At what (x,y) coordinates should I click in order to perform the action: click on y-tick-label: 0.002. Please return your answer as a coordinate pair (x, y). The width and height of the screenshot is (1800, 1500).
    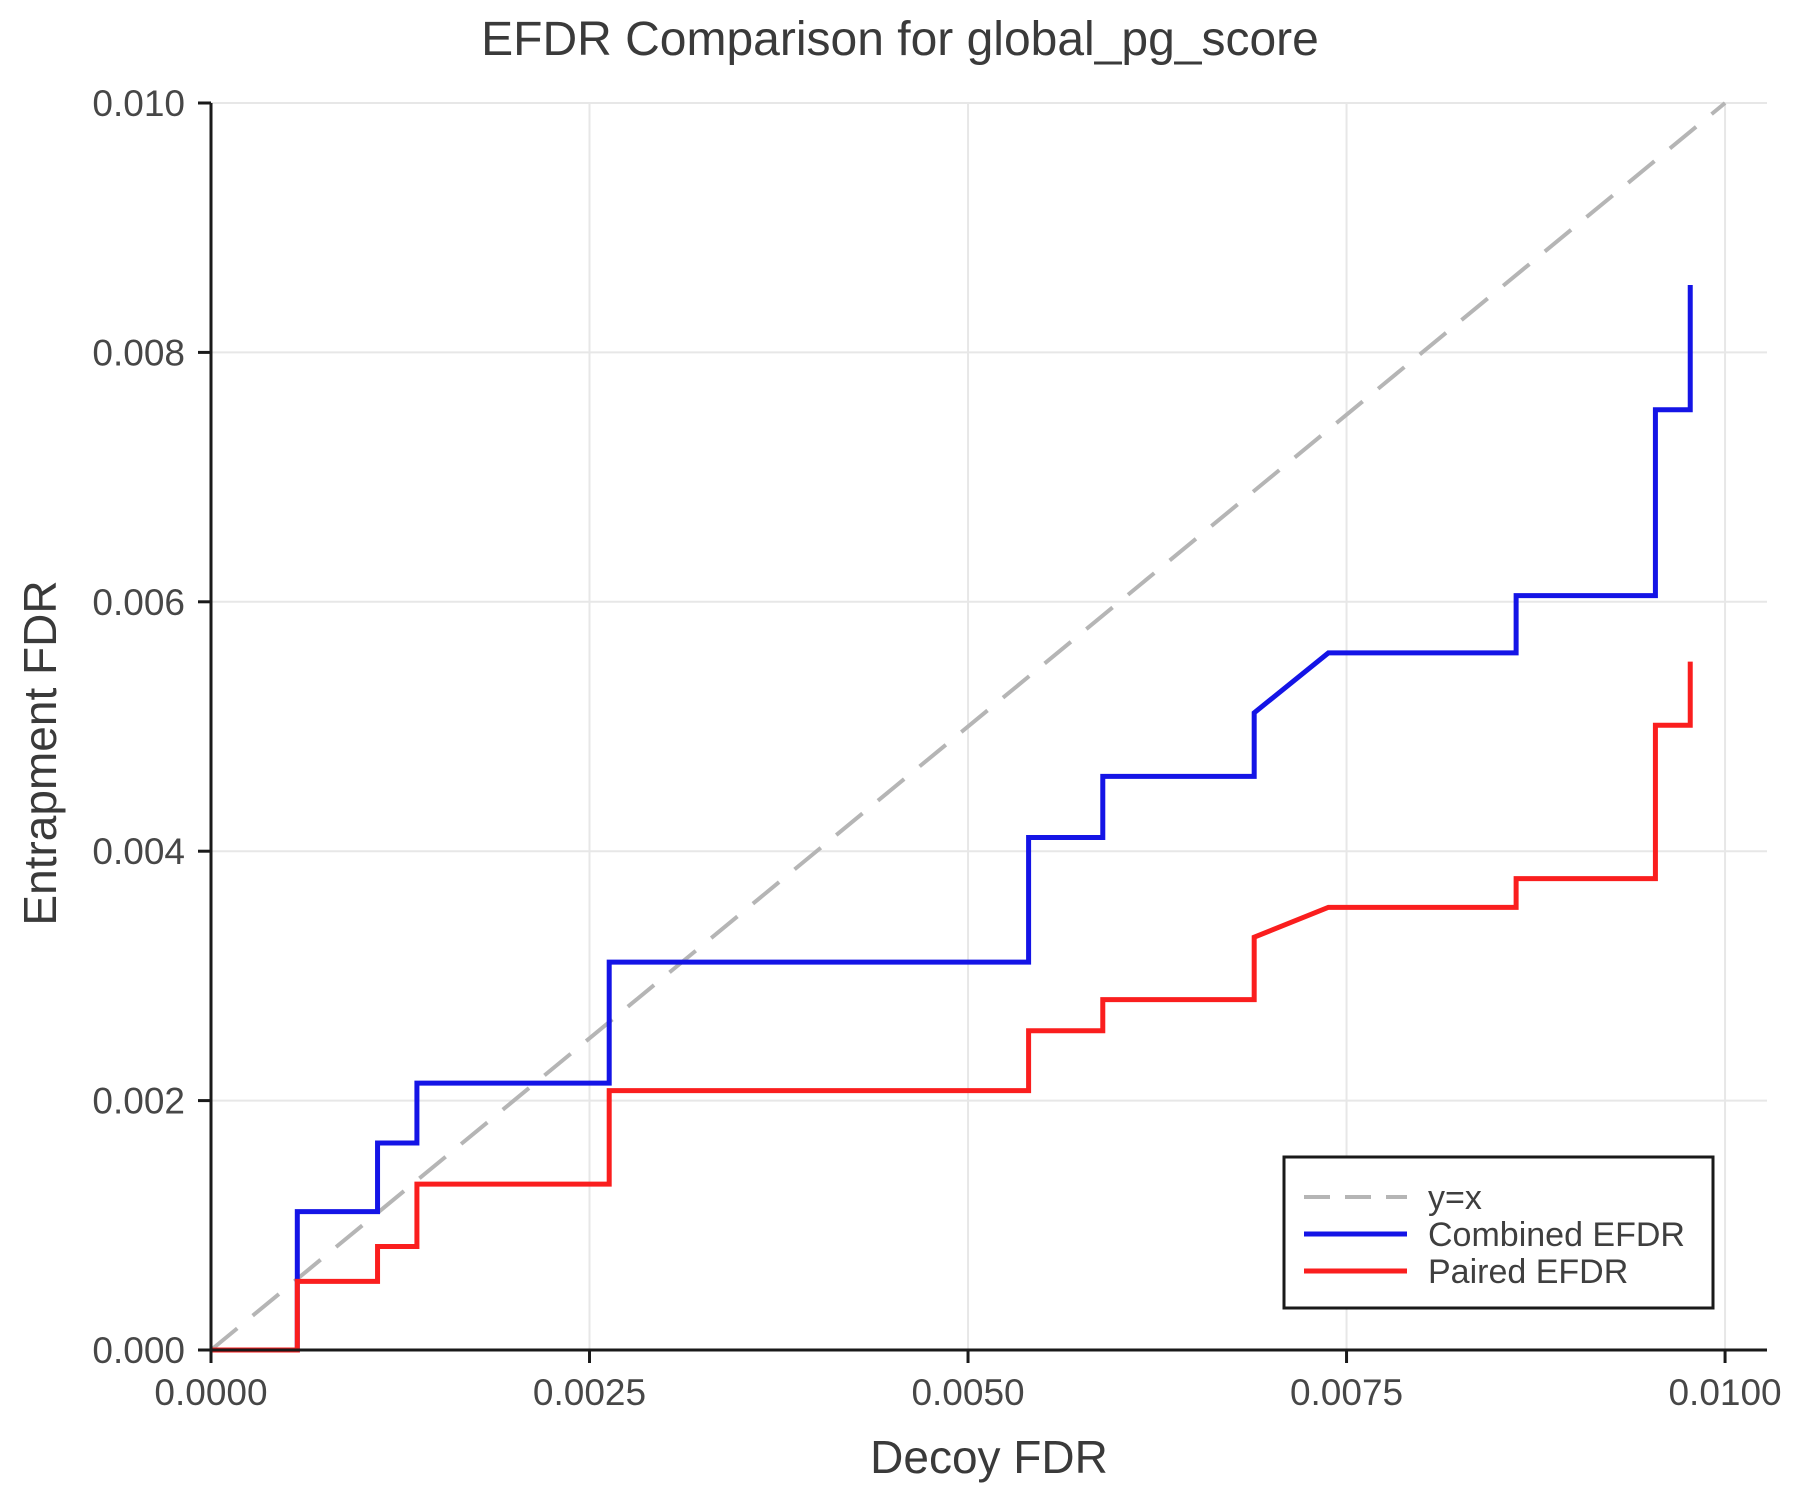
    Looking at the image, I should click on (138, 1101).